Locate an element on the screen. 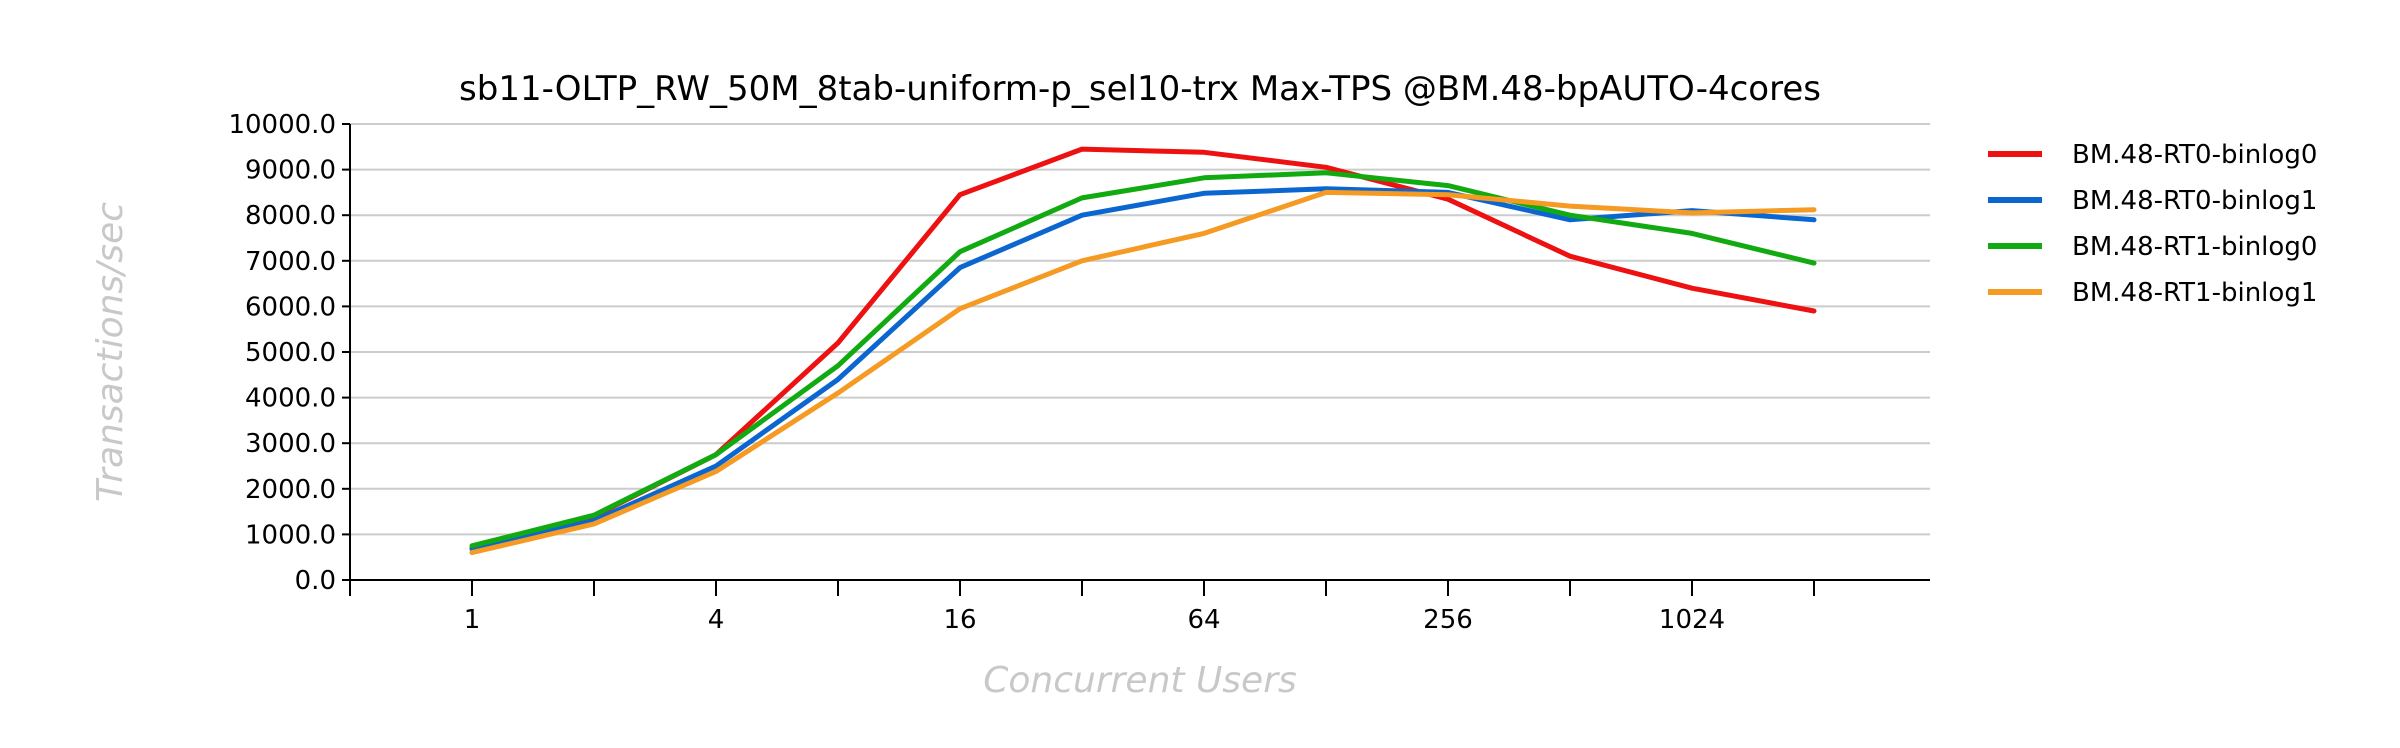 Image resolution: width=2400 pixels, height=748 pixels. y-axis-title: Transactions/sec is located at coordinates (110, 352).